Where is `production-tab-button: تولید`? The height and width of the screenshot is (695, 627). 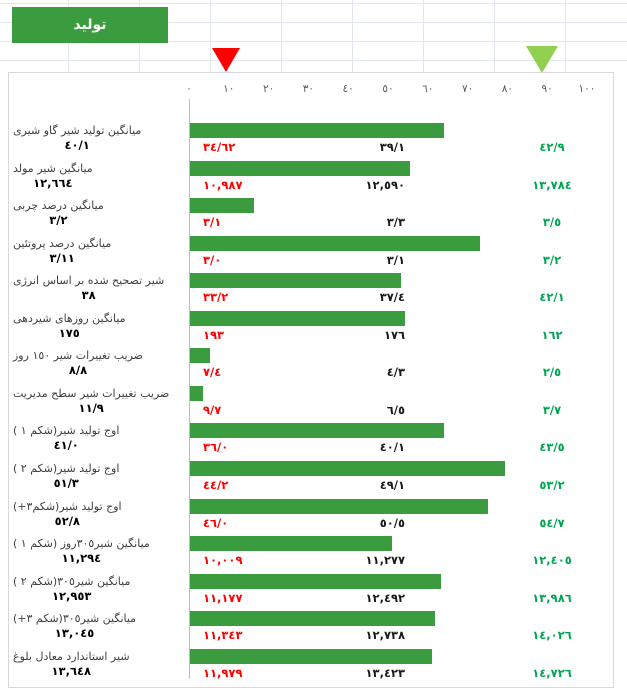
production-tab-button: تولید is located at coordinates (90, 25).